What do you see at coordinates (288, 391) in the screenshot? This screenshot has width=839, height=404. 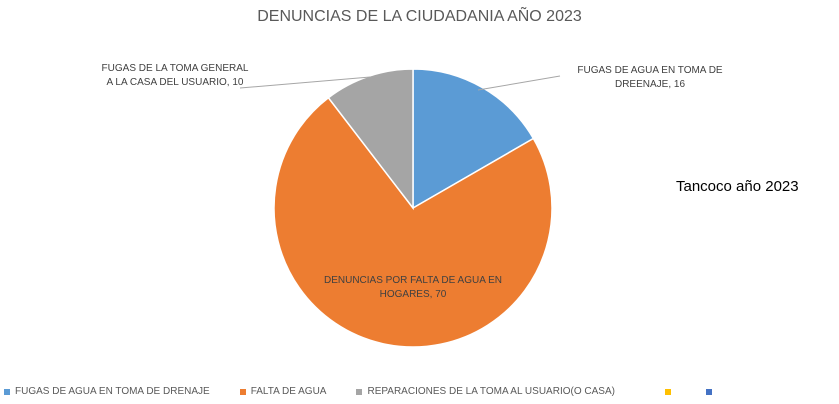 I see `legend-label: FALTA DE AGUA` at bounding box center [288, 391].